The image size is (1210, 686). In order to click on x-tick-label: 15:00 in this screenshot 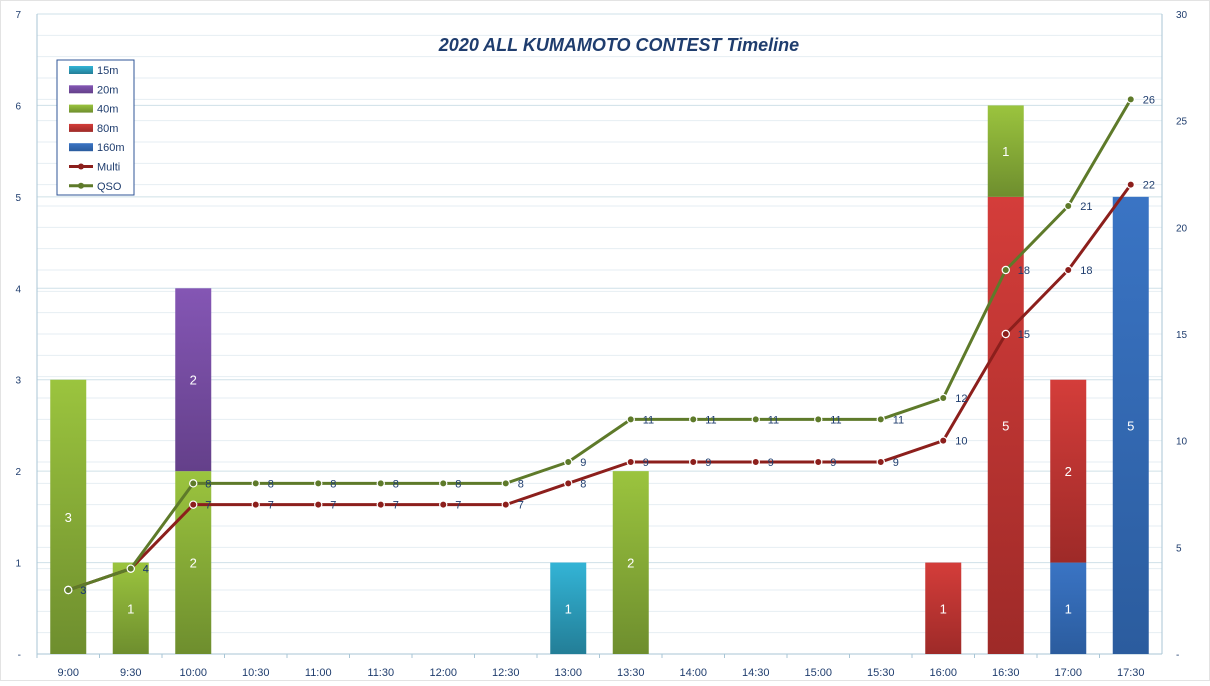, I will do `click(818, 673)`.